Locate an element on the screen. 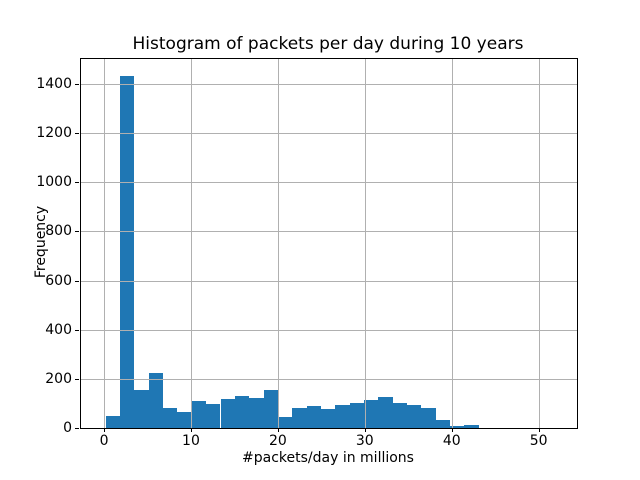 Image resolution: width=640 pixels, height=480 pixels. y-tick-label: 0 is located at coordinates (67, 428).